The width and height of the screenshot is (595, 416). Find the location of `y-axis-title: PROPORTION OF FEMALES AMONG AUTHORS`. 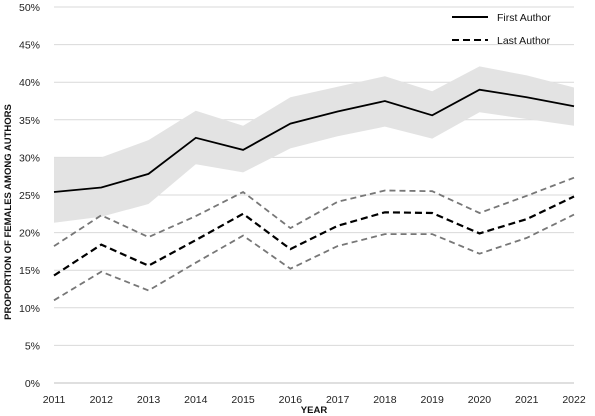

y-axis-title: PROPORTION OF FEMALES AMONG AUTHORS is located at coordinates (8, 212).